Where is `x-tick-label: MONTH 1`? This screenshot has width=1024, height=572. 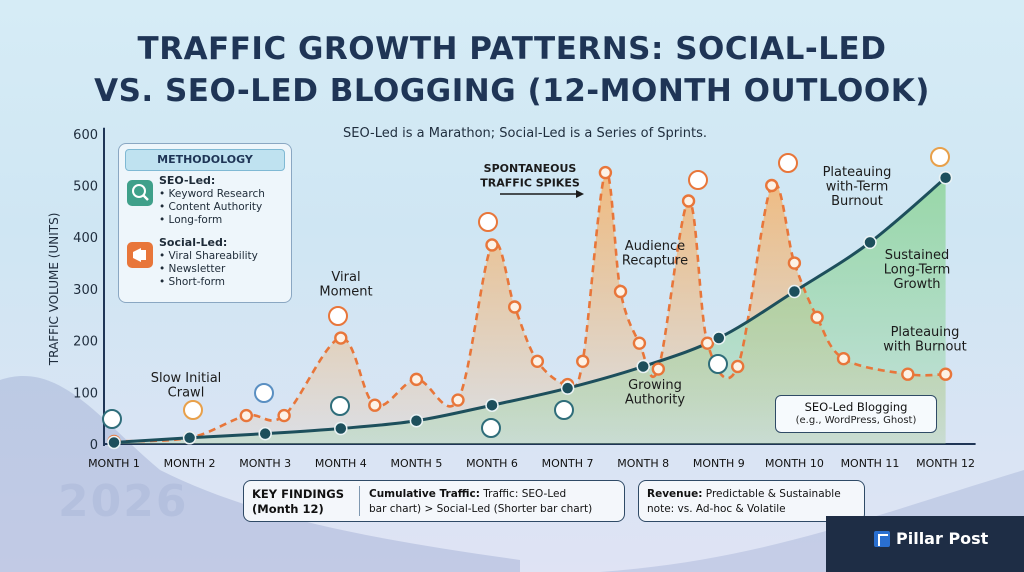
x-tick-label: MONTH 1 is located at coordinates (114, 463).